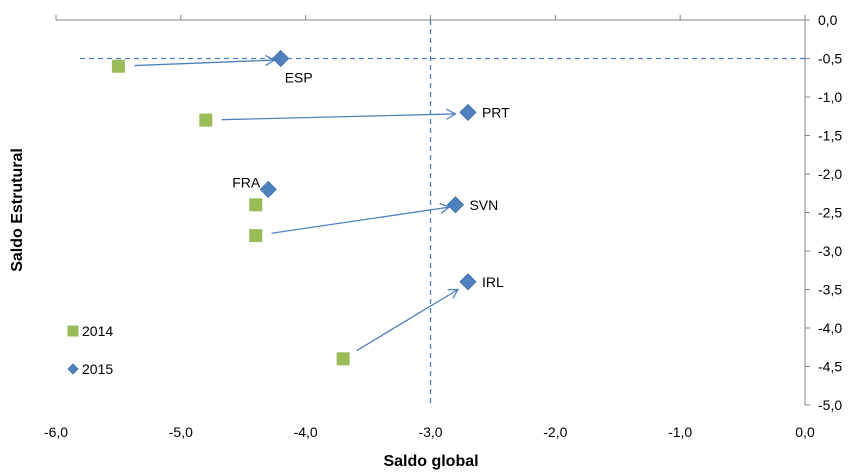 Image resolution: width=854 pixels, height=473 pixels. Describe the element at coordinates (73, 331) in the screenshot. I see `legend-marker-2014` at that location.